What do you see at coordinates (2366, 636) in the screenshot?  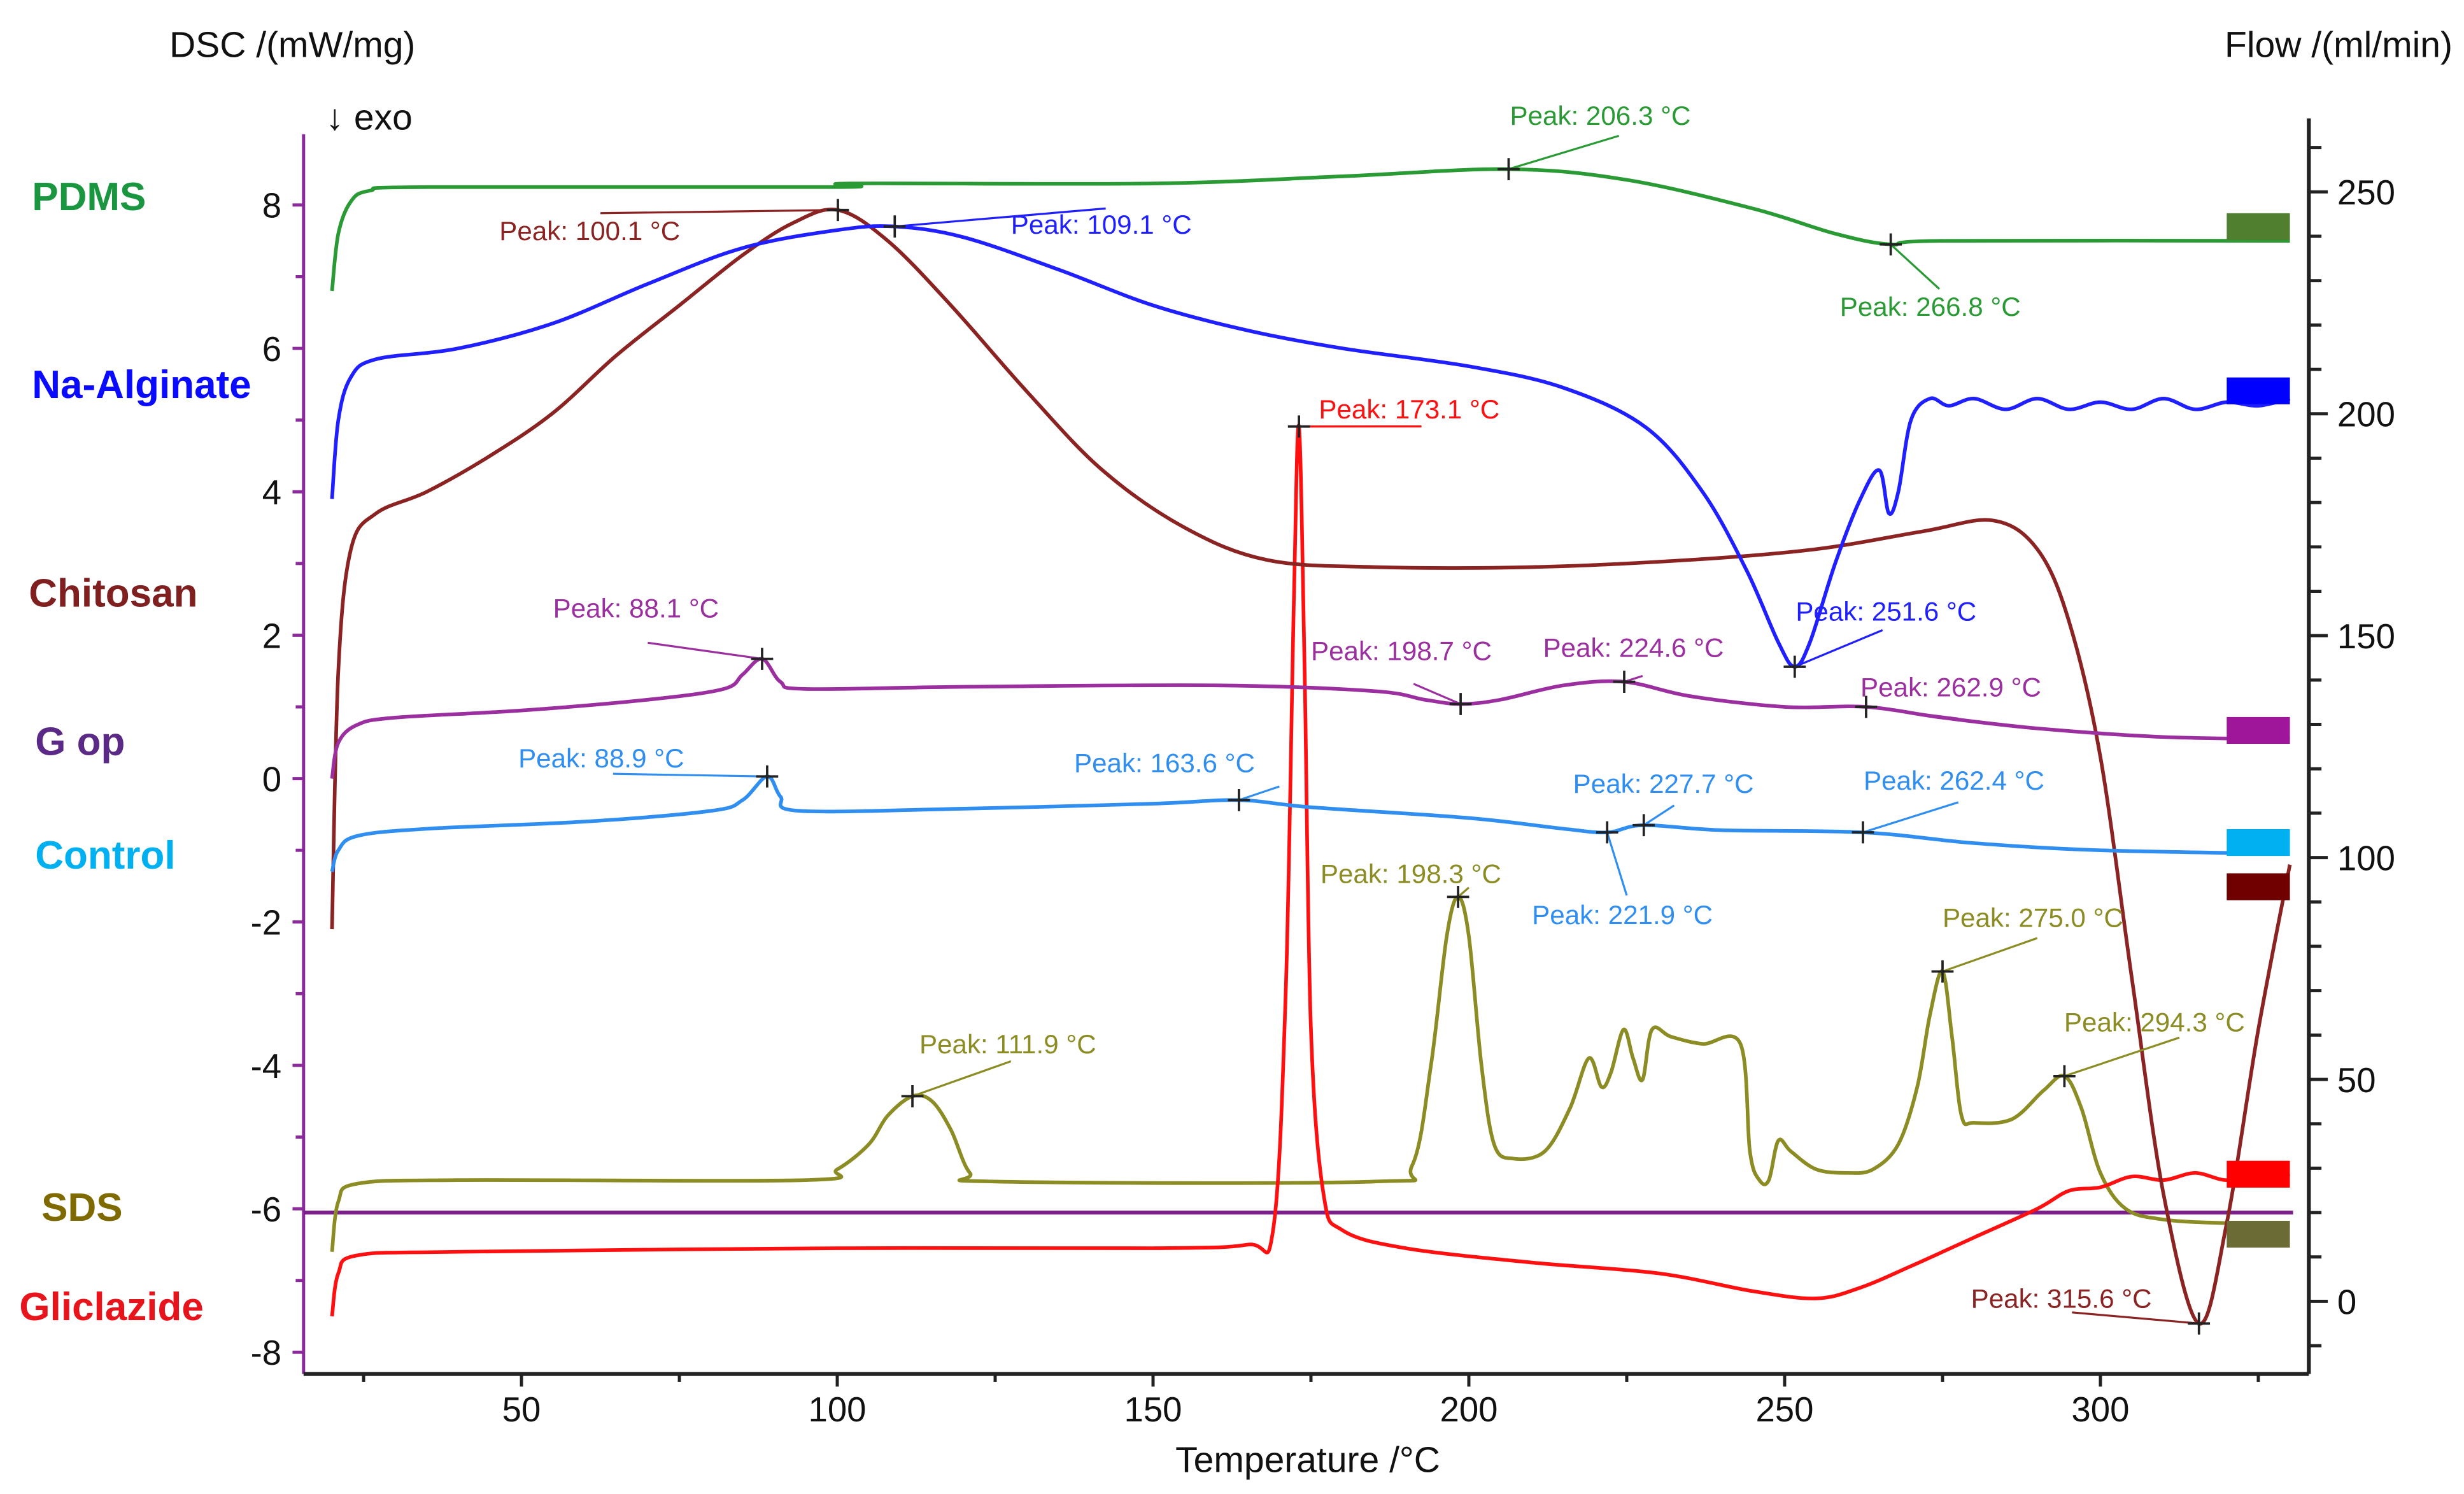 I see `y2-tick-label: 150` at bounding box center [2366, 636].